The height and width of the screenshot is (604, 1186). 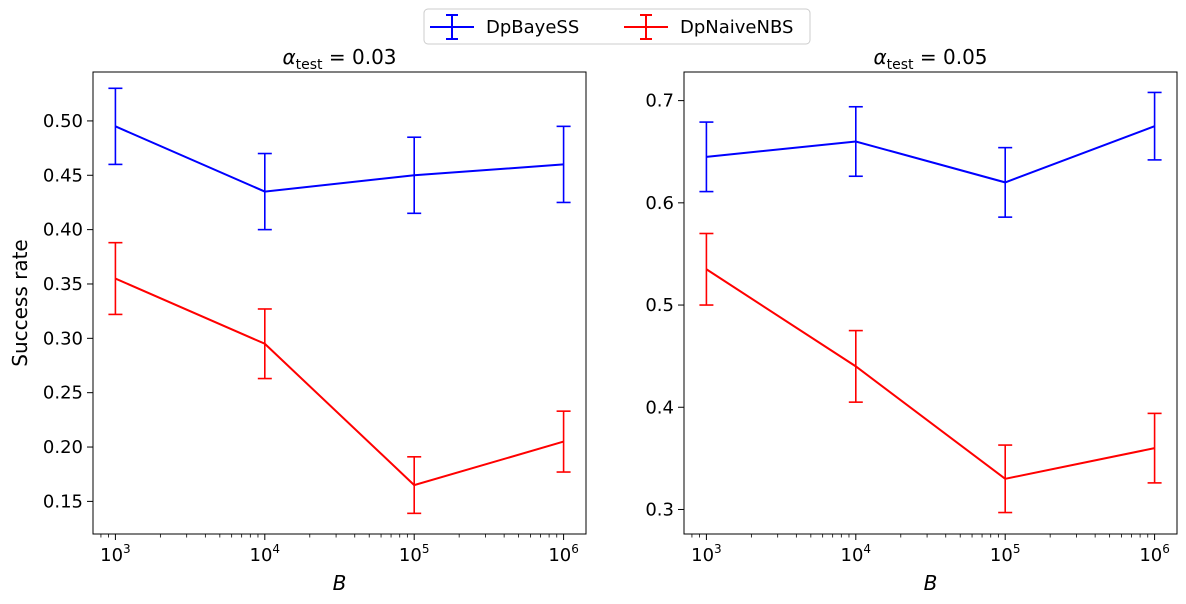 I want to click on y-tick-label: 0.30, so click(x=63, y=338).